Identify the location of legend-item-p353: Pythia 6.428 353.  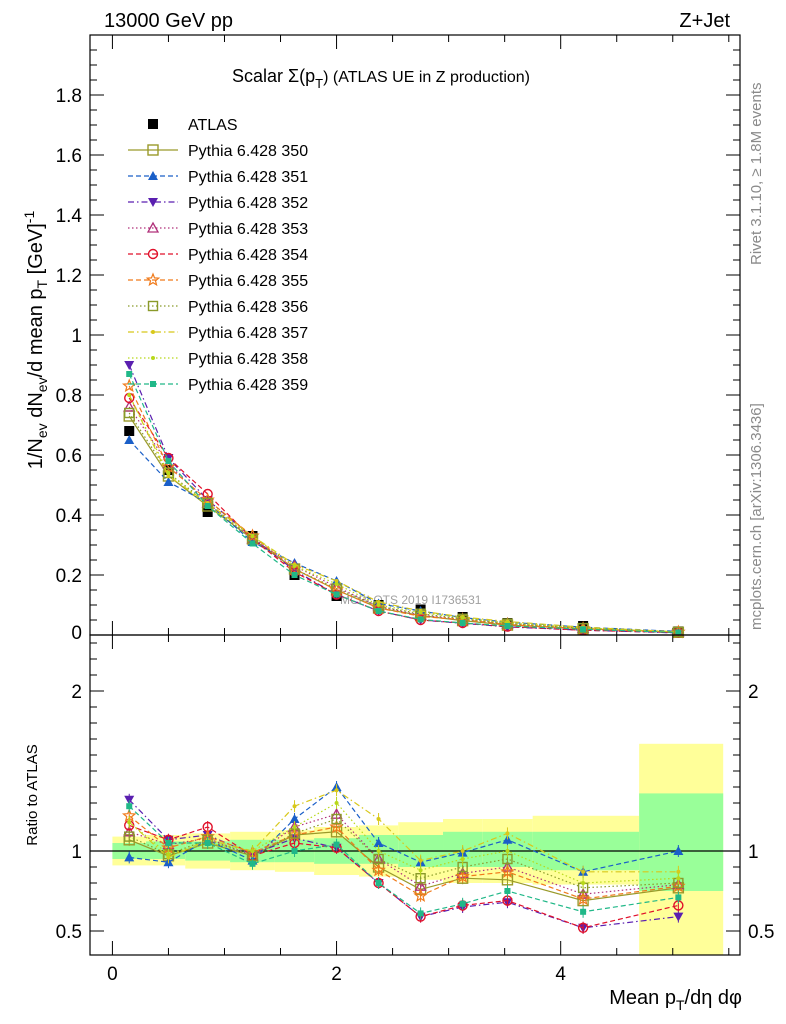
(218, 229).